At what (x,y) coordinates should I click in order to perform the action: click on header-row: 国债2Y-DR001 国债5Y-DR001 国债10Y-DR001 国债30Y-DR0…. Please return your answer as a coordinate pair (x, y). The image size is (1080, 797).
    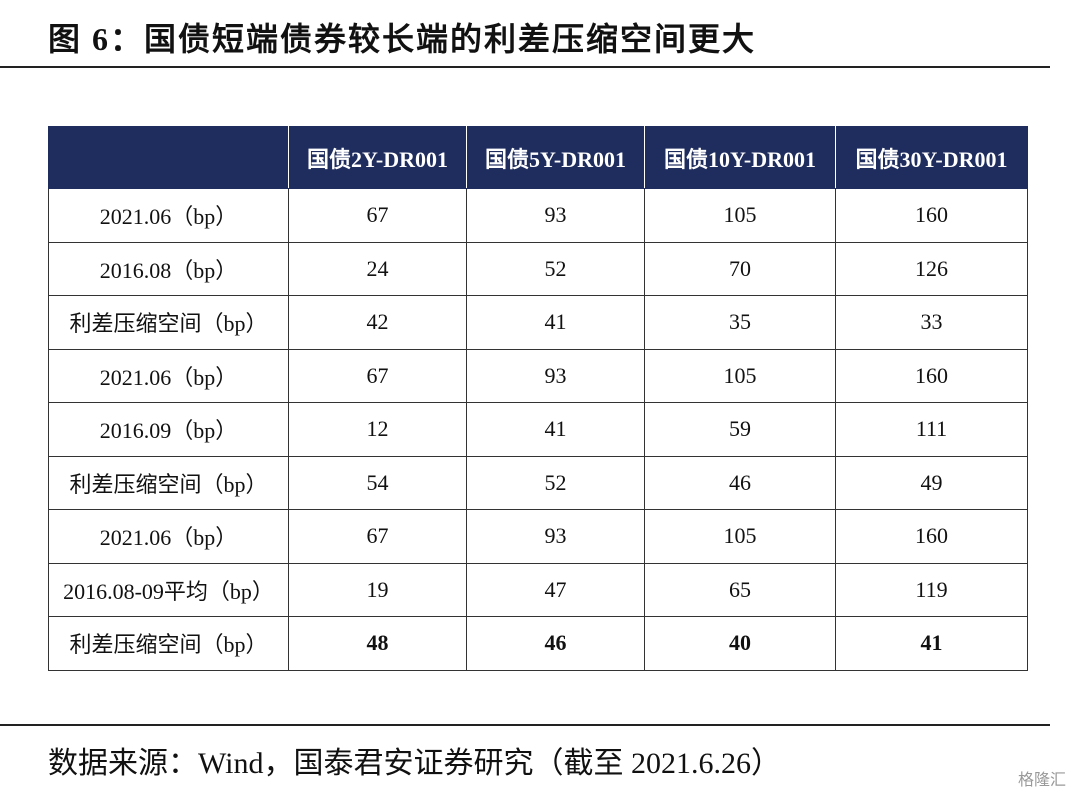
    Looking at the image, I should click on (538, 157).